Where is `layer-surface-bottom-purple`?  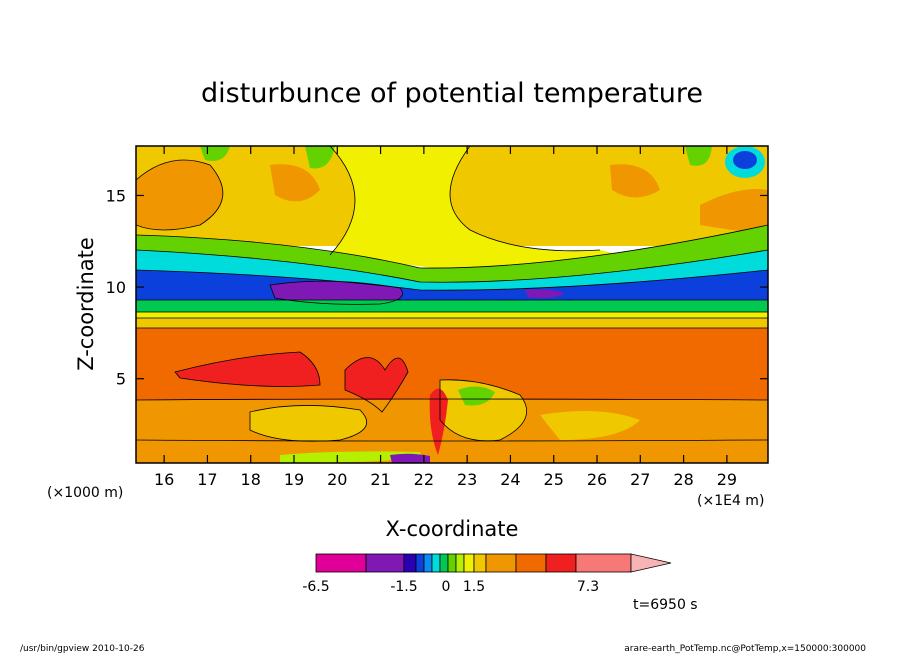
layer-surface-bottom-purple is located at coordinates (410, 458).